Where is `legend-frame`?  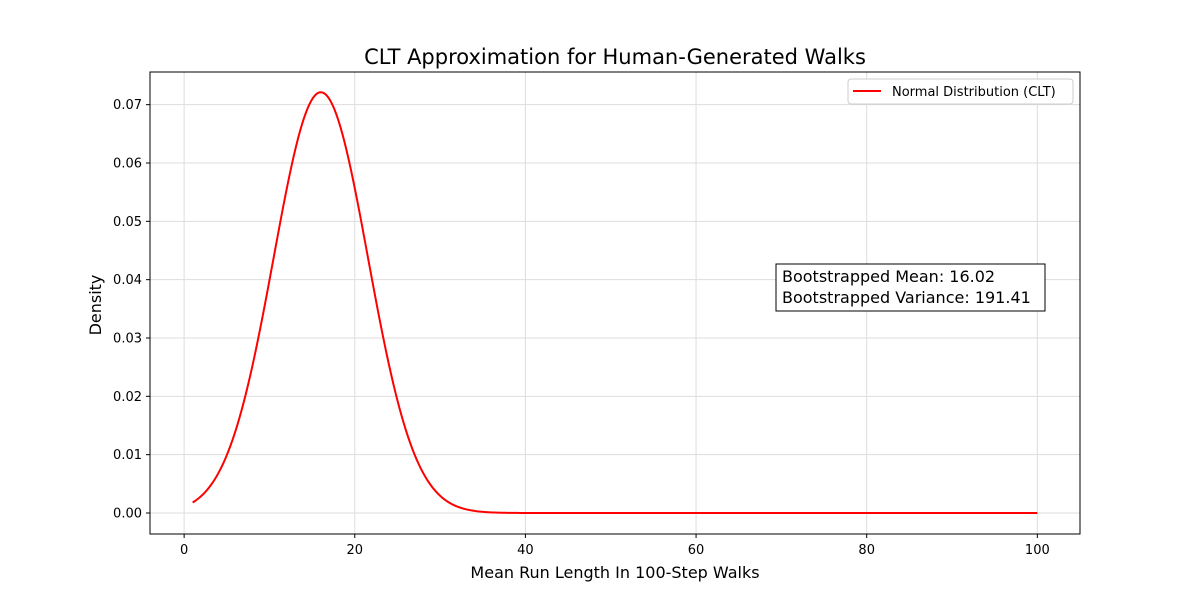
legend-frame is located at coordinates (960, 91).